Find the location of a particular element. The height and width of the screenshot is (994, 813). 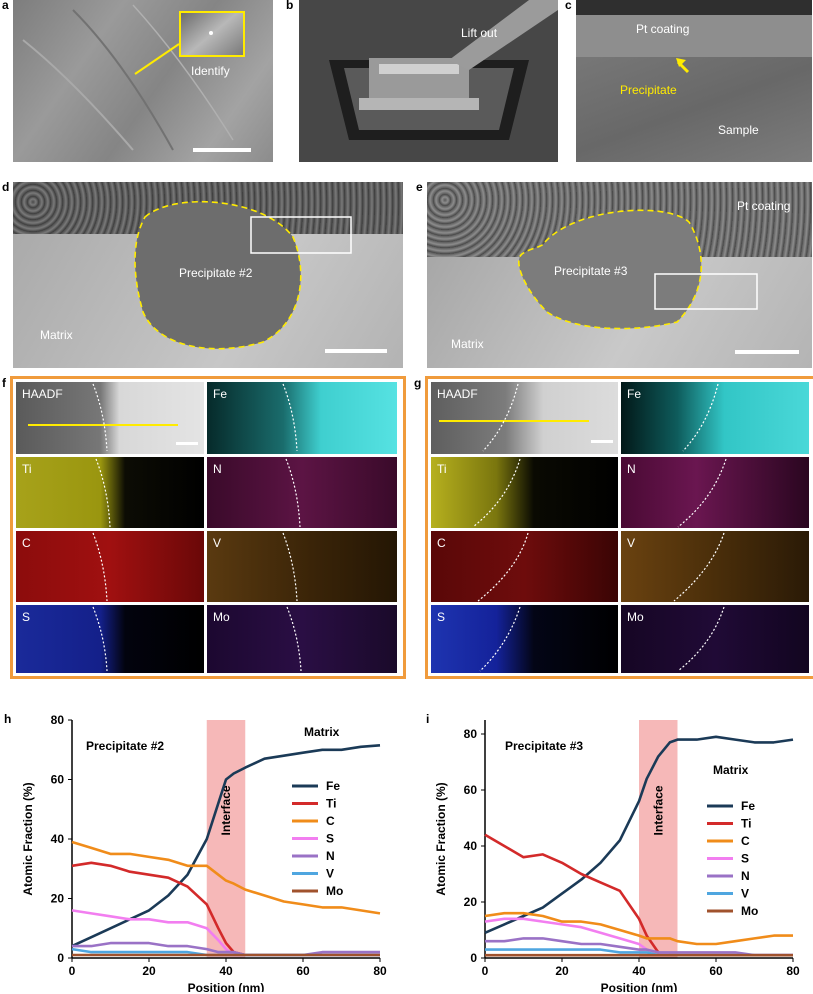

precipitate-label: Precipitate #3 is located at coordinates (591, 271).